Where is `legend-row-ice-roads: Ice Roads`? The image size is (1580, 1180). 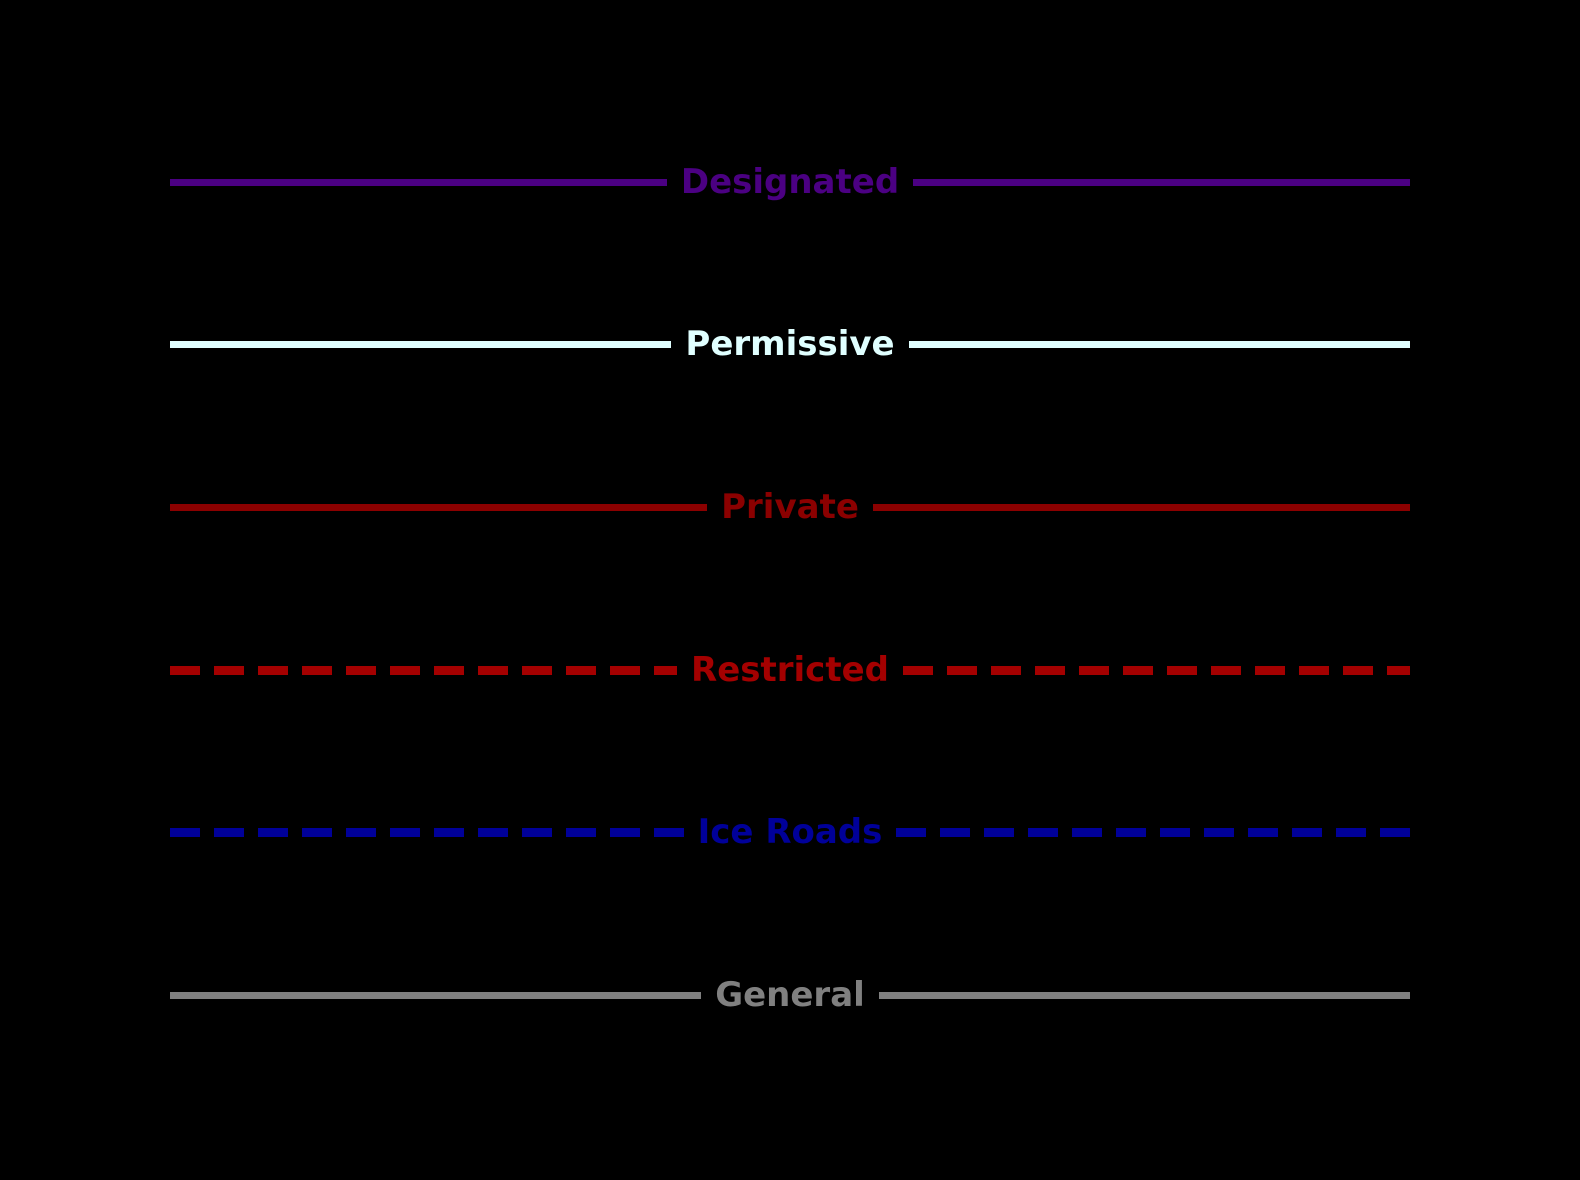
legend-row-ice-roads: Ice Roads is located at coordinates (790, 832).